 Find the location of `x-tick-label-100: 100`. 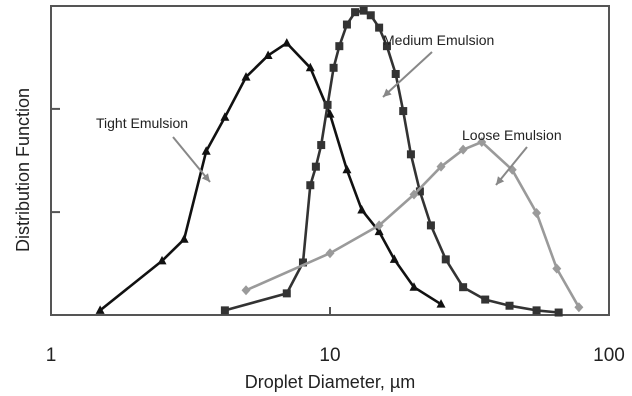

x-tick-label-100: 100 is located at coordinates (609, 355).